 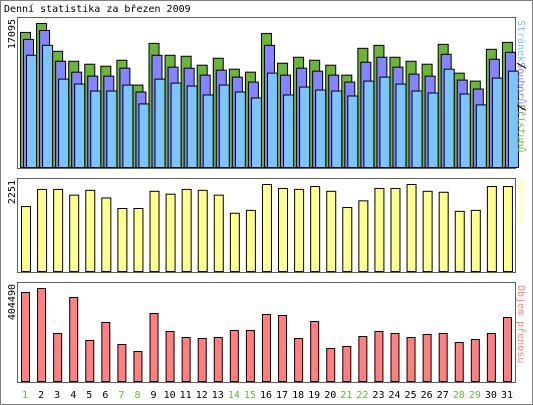 What do you see at coordinates (521, 107) in the screenshot?
I see `legend-separator` at bounding box center [521, 107].